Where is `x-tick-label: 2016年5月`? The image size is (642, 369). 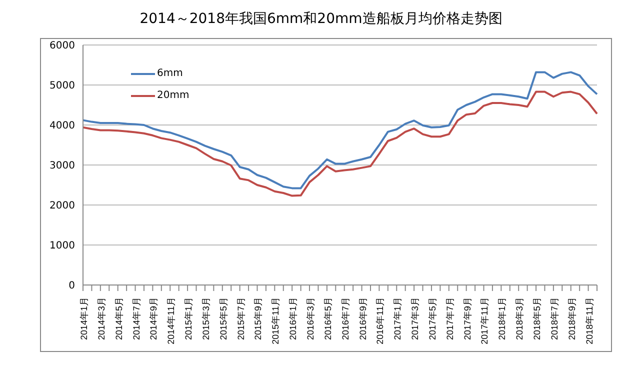
x-tick-label: 2016年5月 is located at coordinates (327, 318).